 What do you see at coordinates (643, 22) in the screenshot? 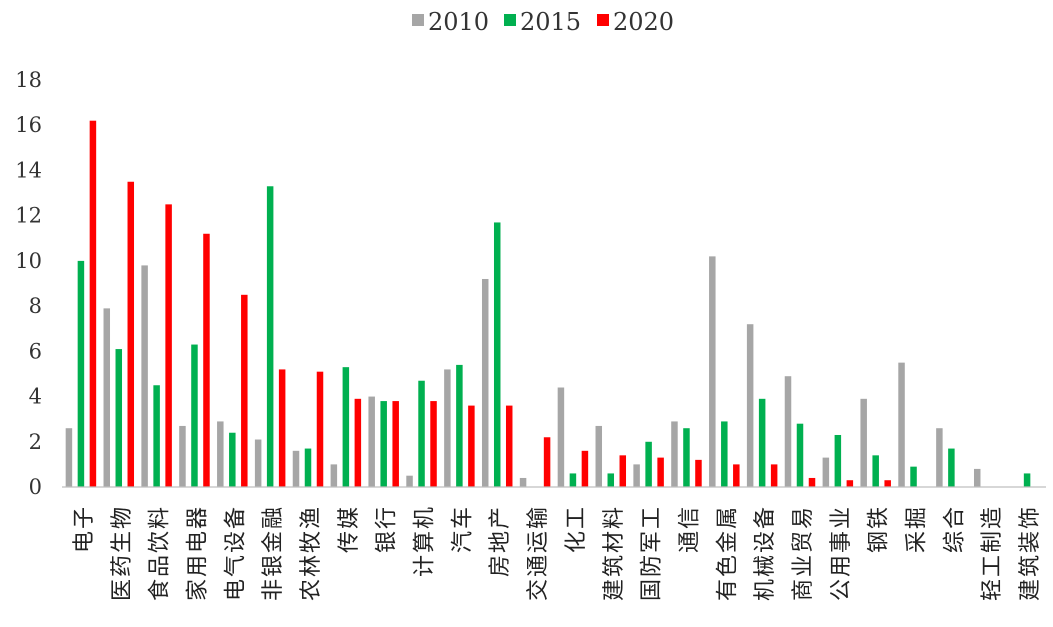
I see `legend-label: 2020` at bounding box center [643, 22].